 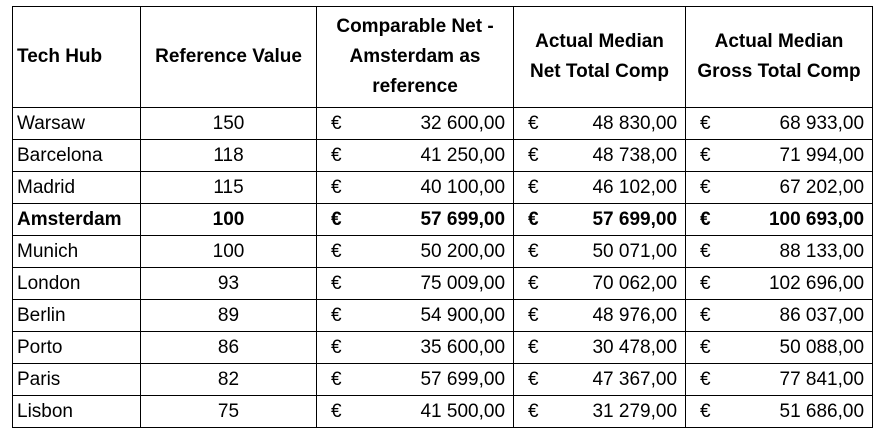 I want to click on city-cell: Berlin, so click(x=76, y=315).